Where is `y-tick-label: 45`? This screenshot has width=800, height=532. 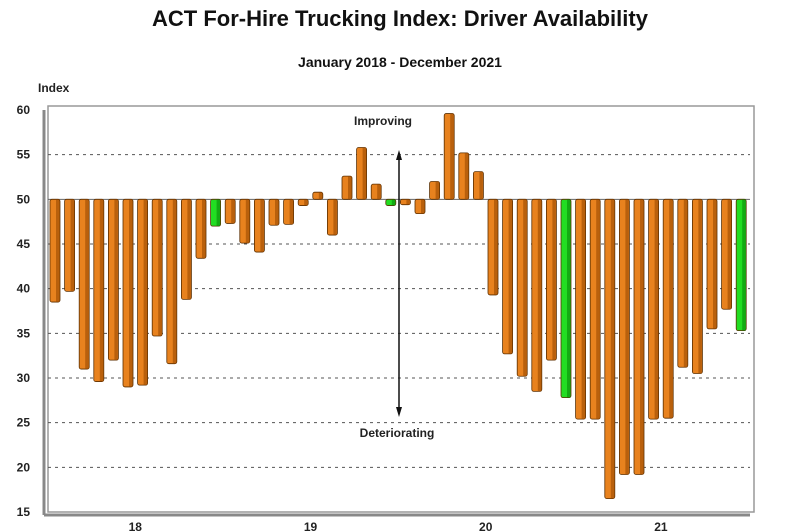
y-tick-label: 45 is located at coordinates (24, 244).